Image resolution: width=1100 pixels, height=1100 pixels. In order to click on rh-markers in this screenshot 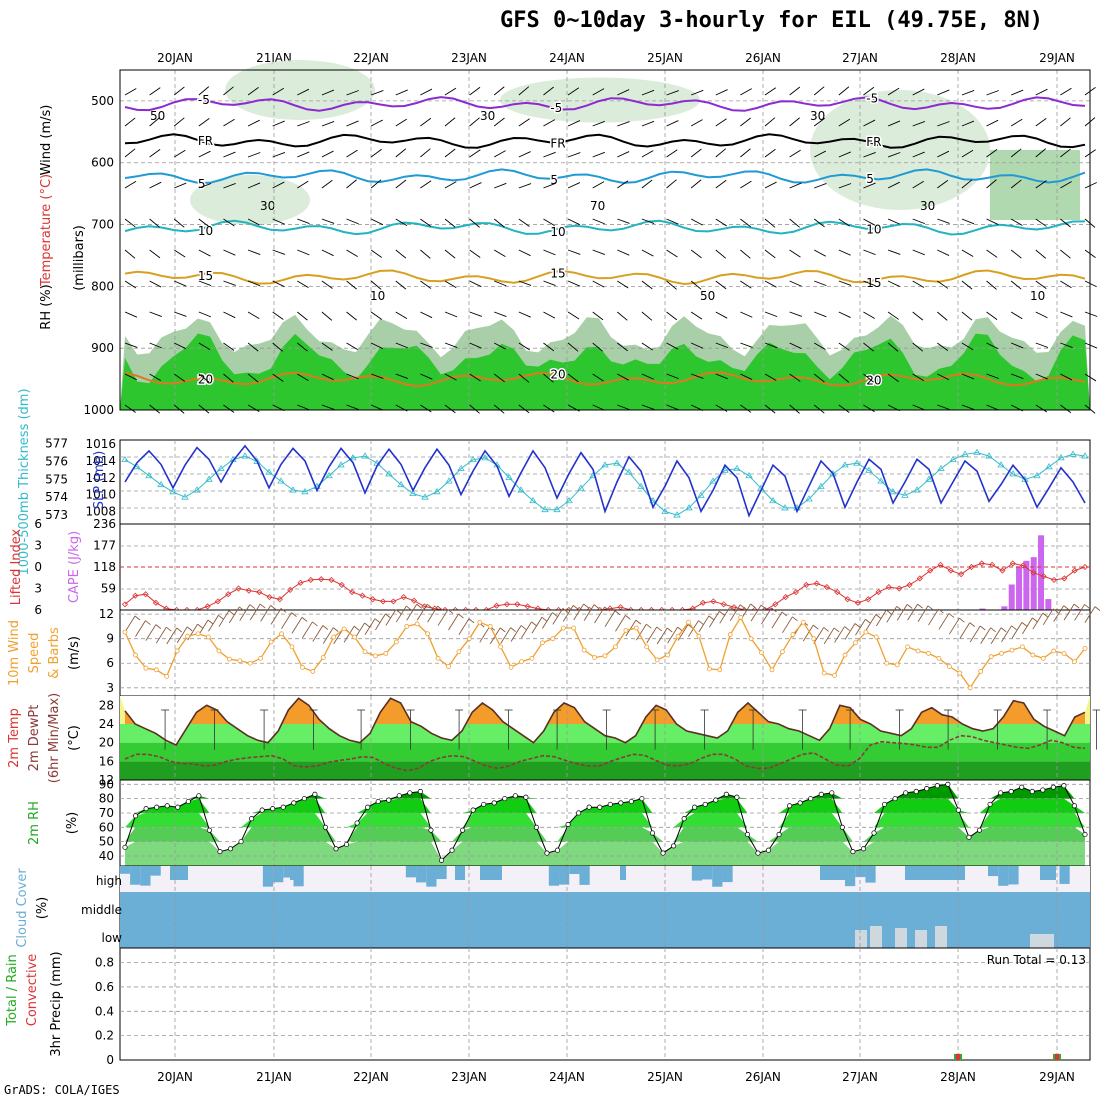, I will do `click(605, 822)`.